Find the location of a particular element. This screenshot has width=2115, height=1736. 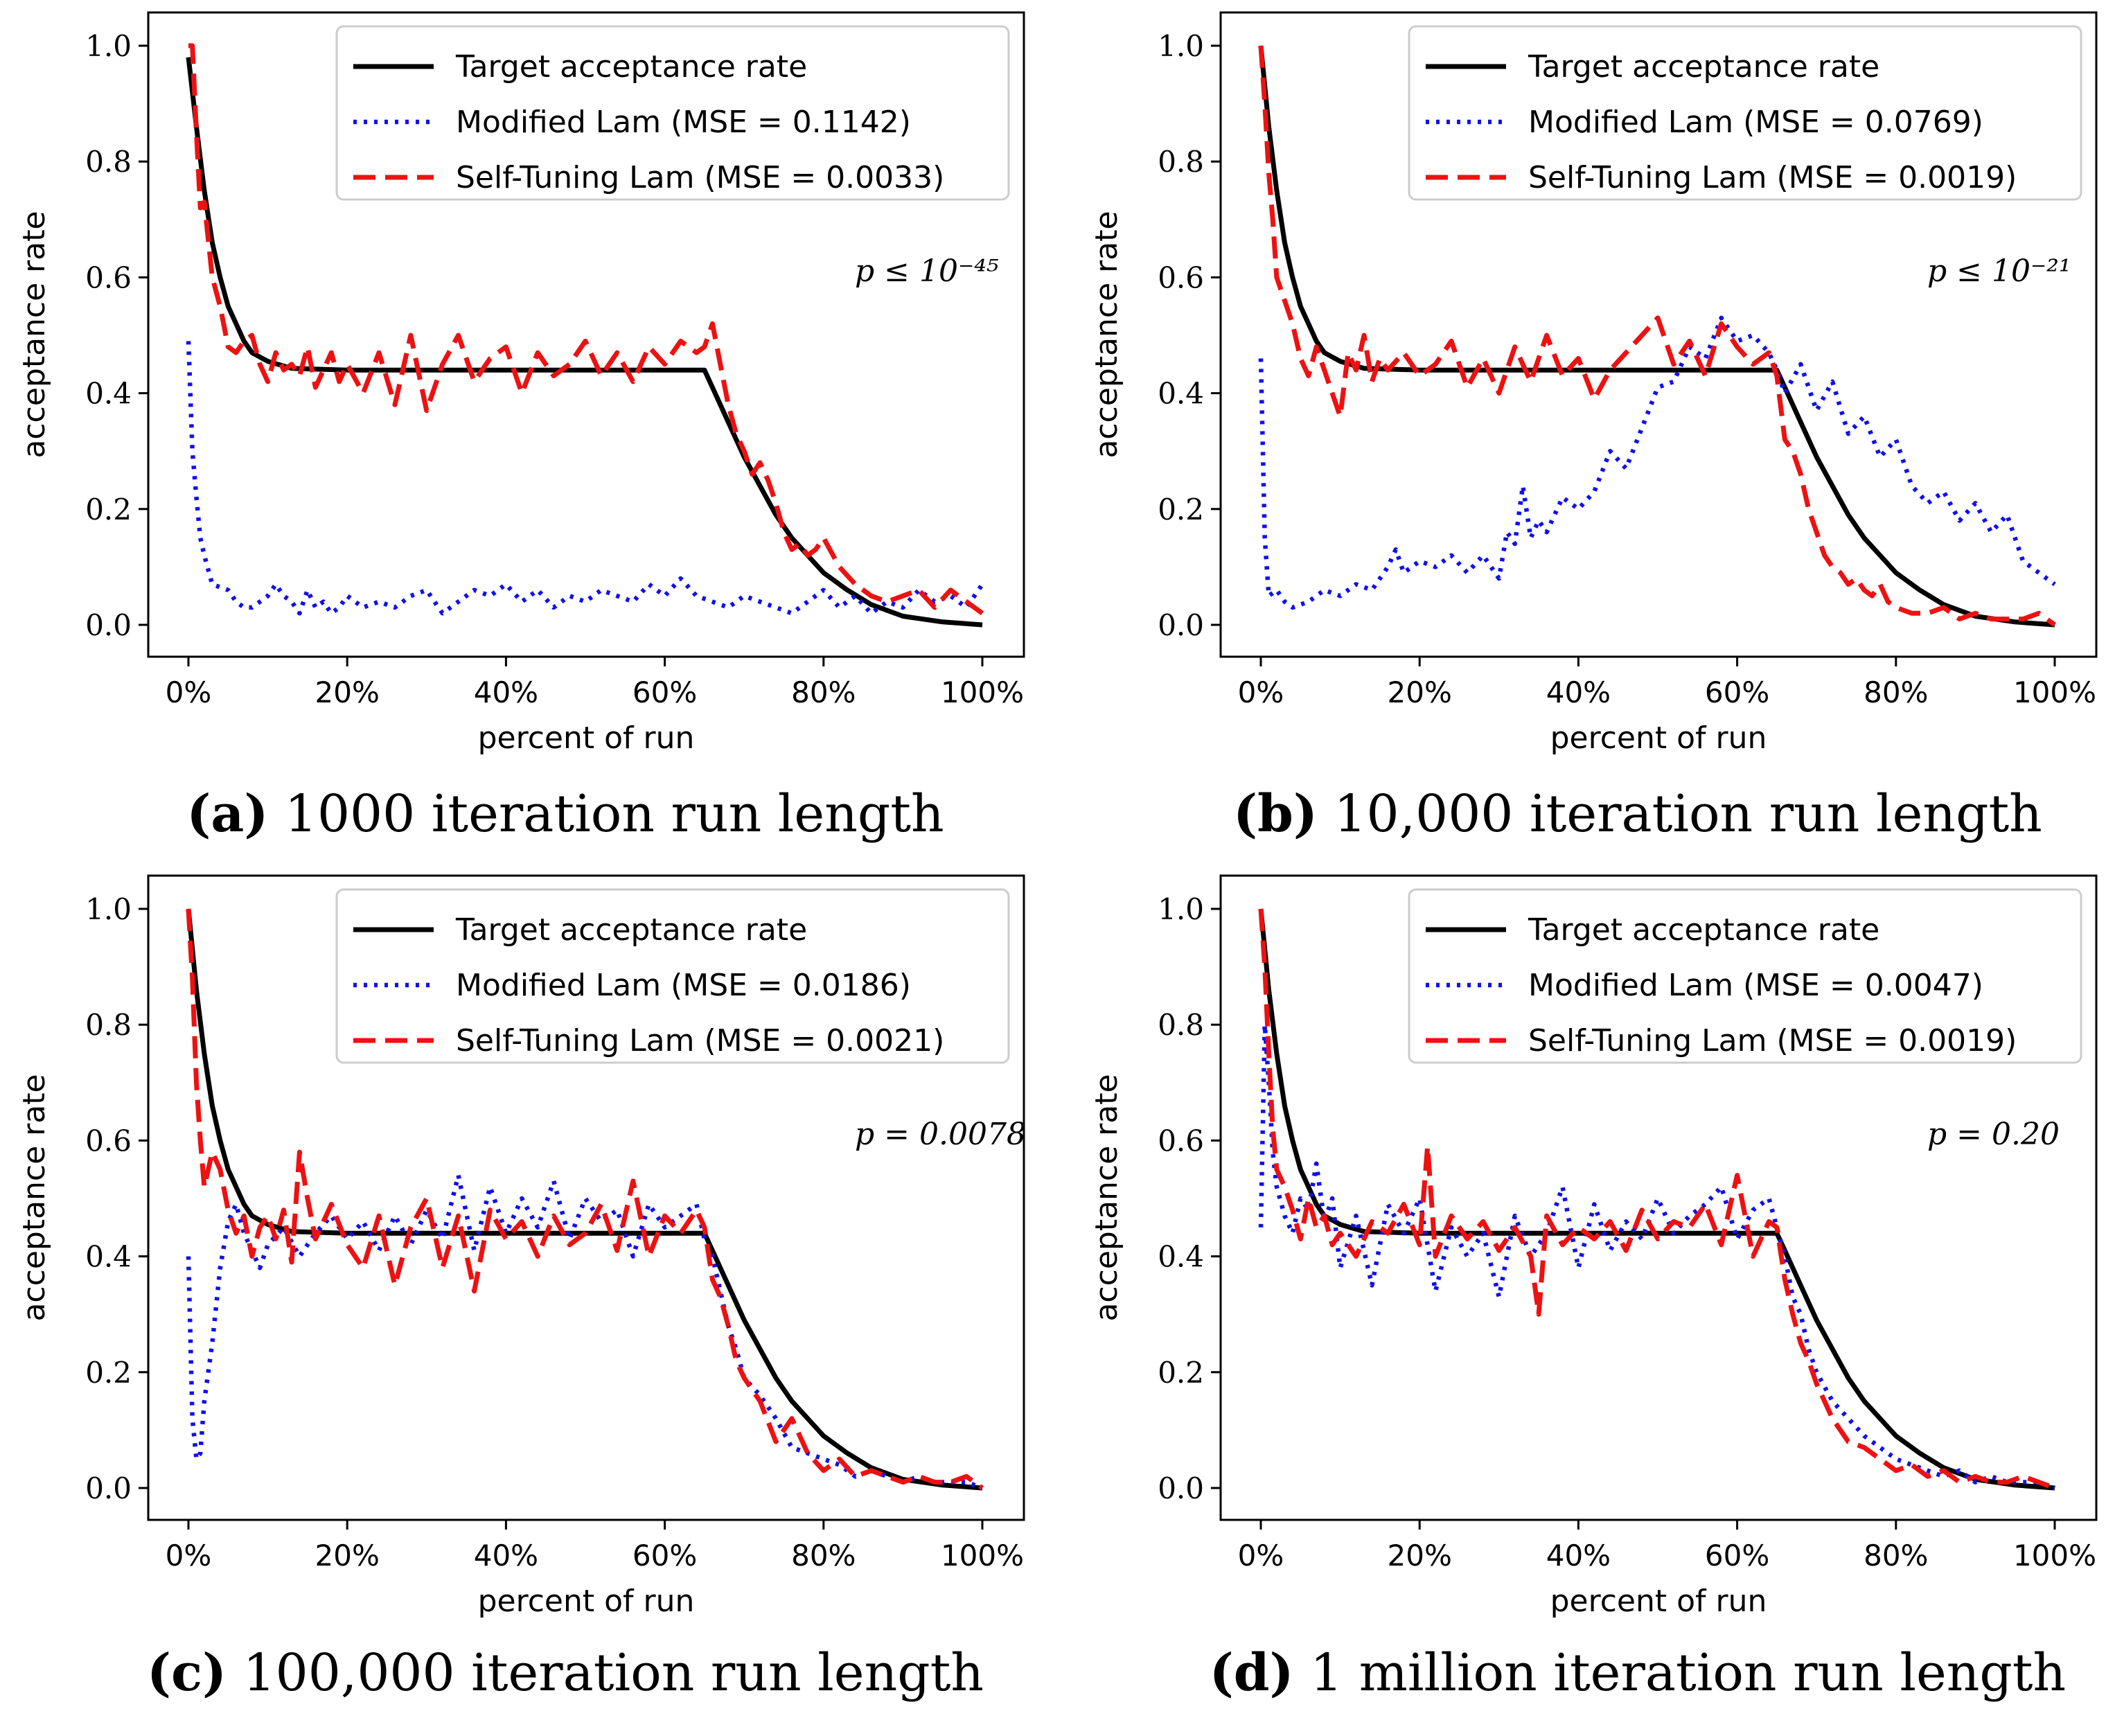

caption-text: 100,000 iteration run length is located at coordinates (605, 1673).